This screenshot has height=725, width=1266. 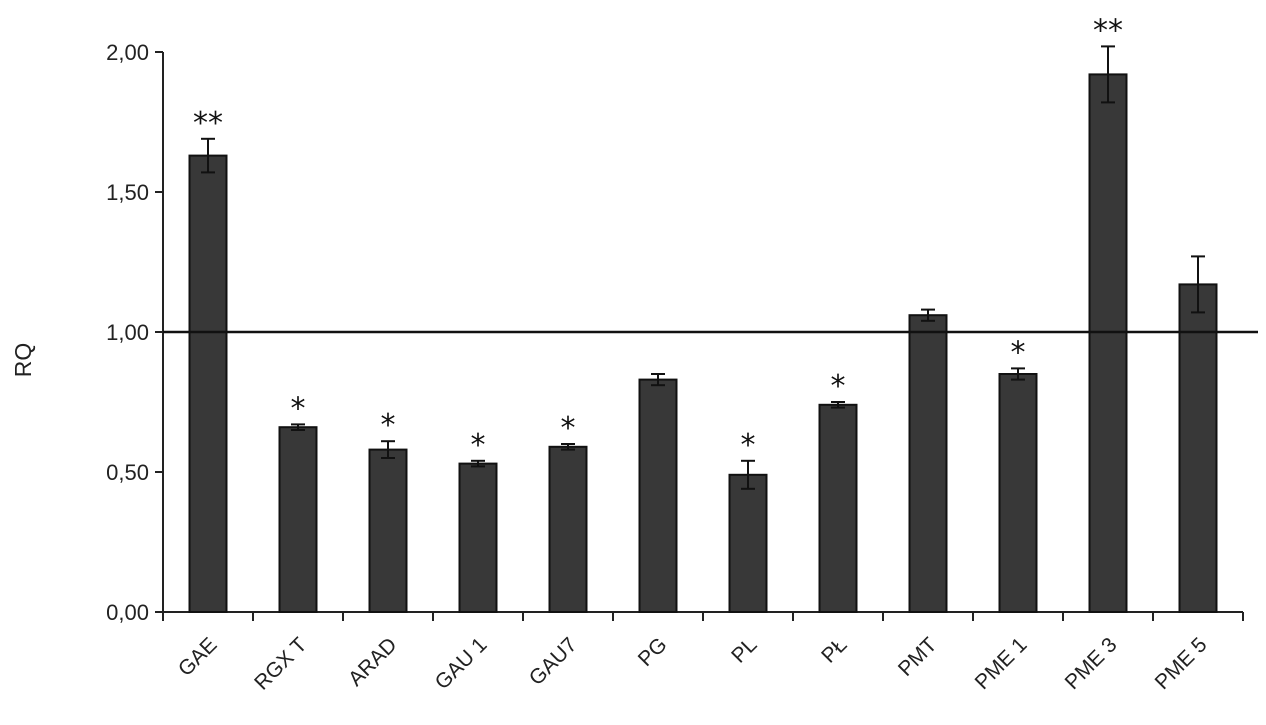 What do you see at coordinates (127, 192) in the screenshot?
I see `y-tick-label: 1,50` at bounding box center [127, 192].